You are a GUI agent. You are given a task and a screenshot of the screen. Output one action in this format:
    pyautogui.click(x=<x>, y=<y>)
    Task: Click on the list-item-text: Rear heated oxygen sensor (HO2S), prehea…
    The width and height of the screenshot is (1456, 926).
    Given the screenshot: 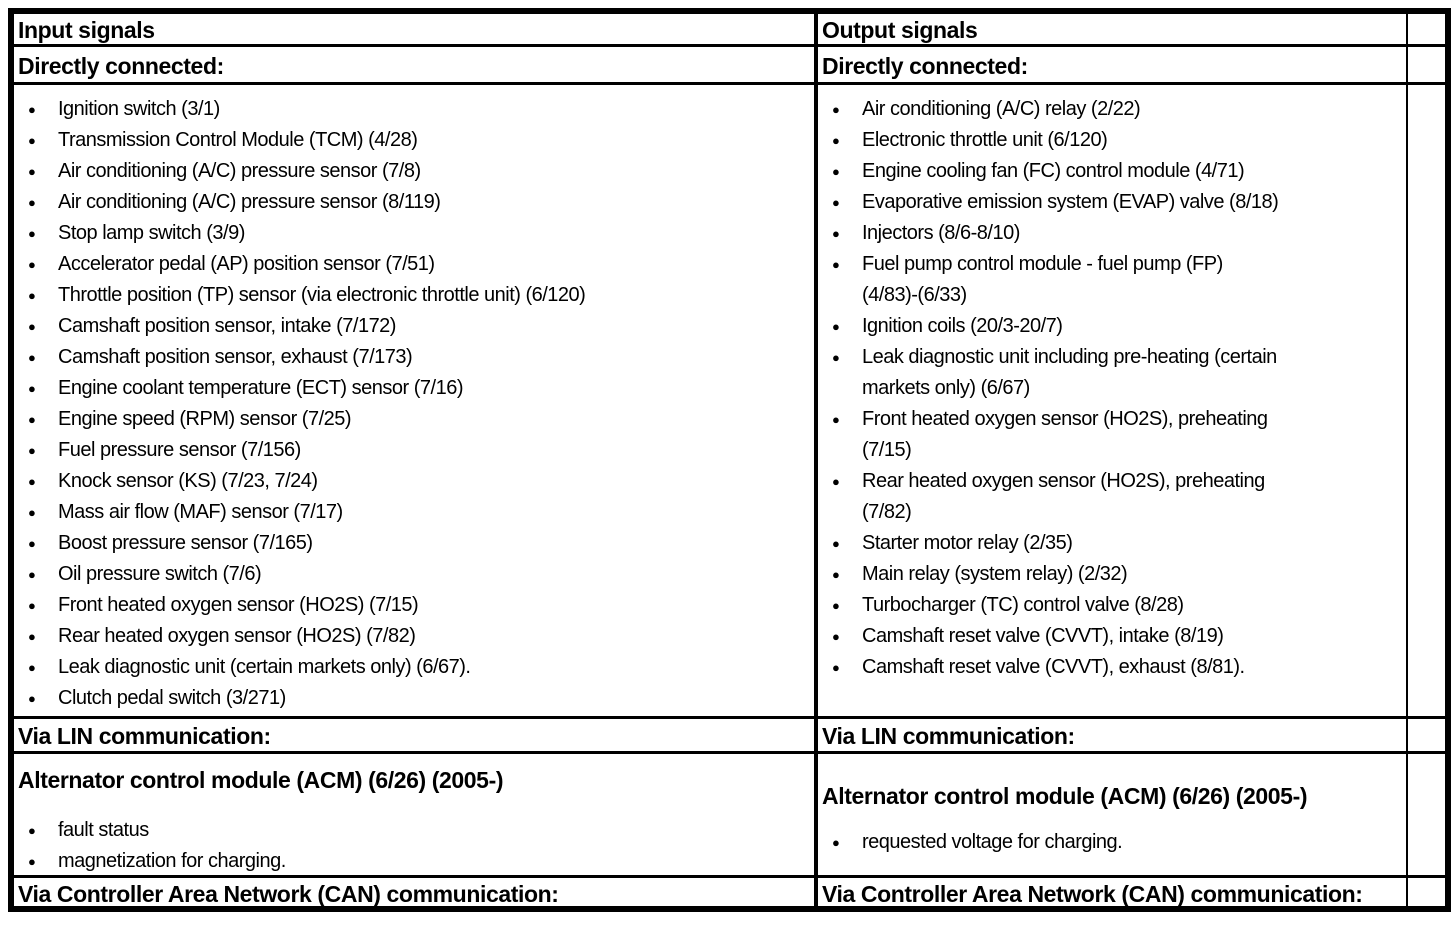 What is the action you would take?
    pyautogui.click(x=1063, y=496)
    